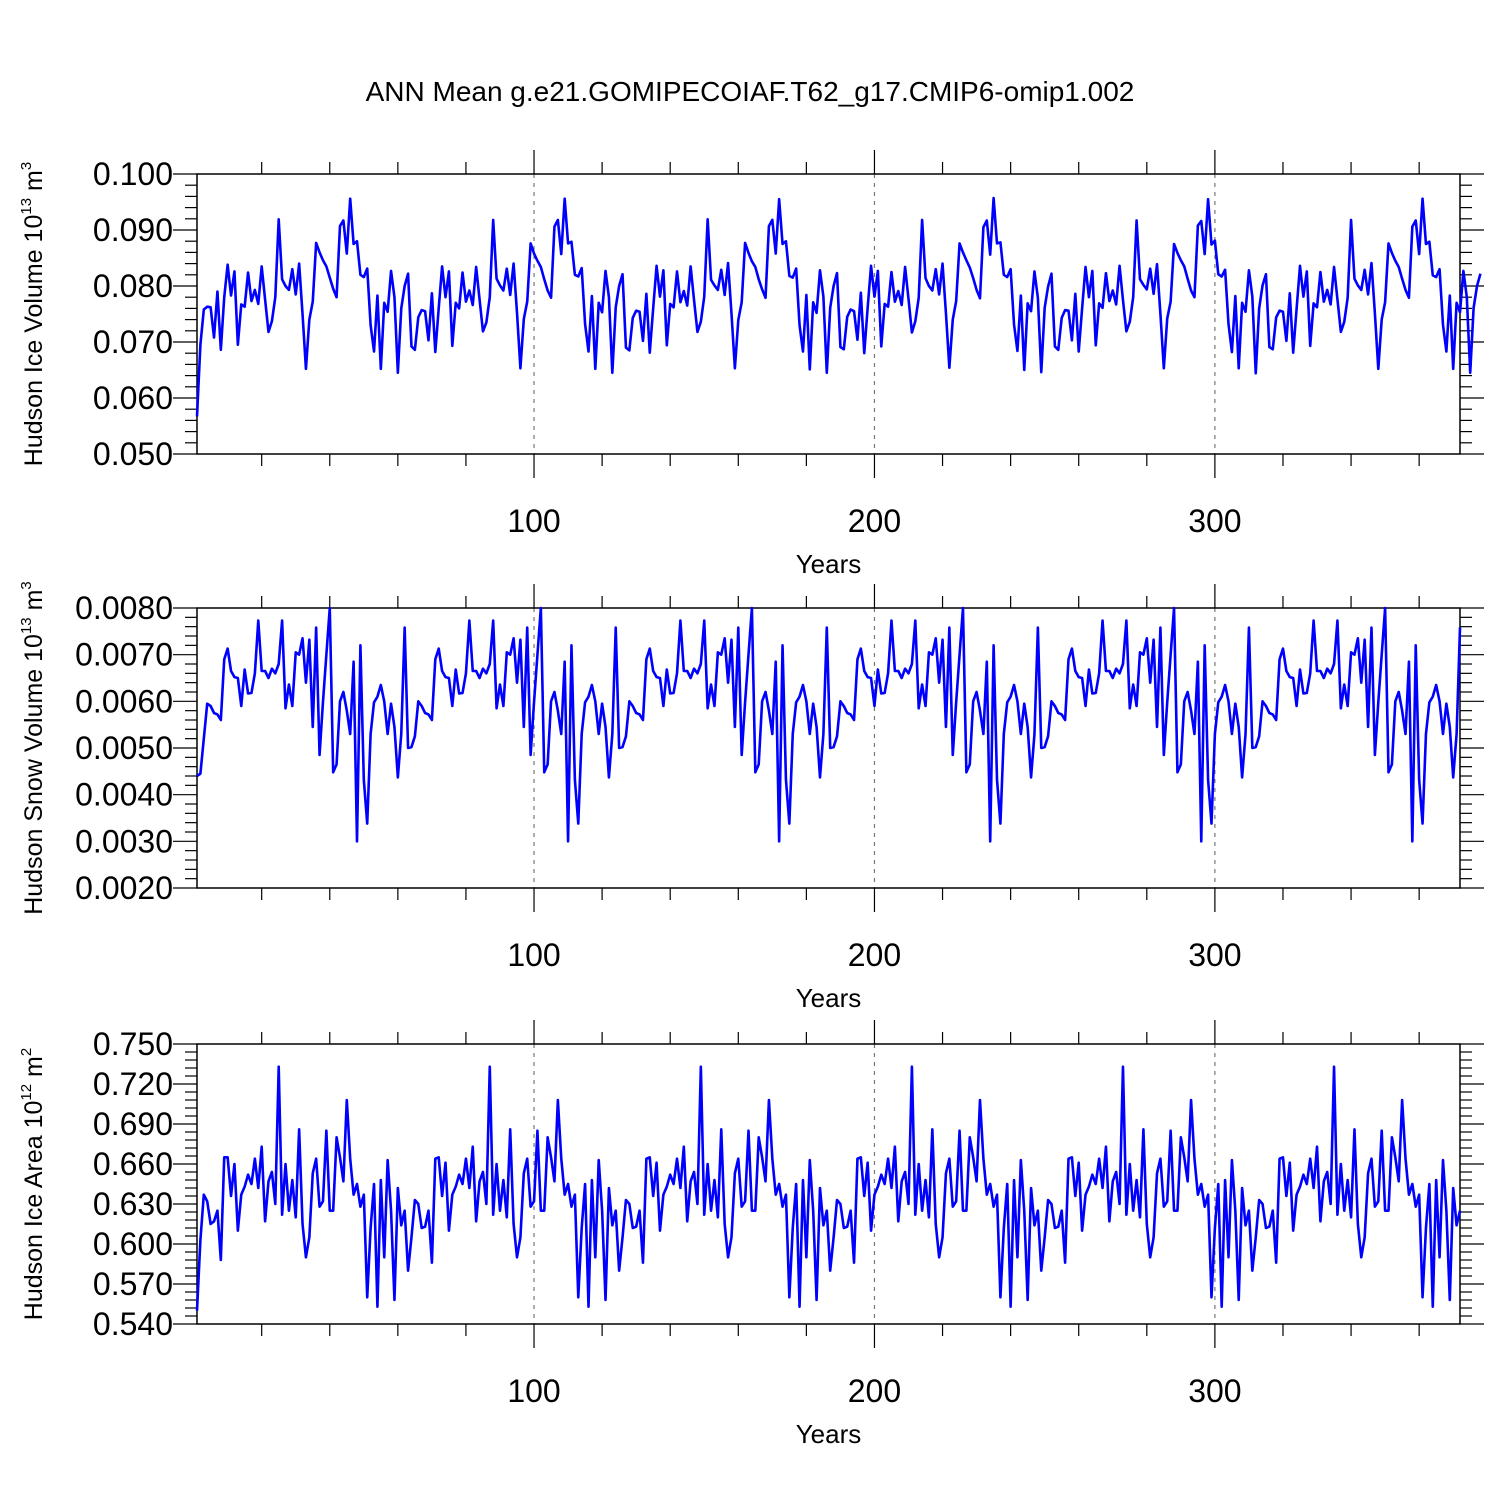  Describe the element at coordinates (34, 774) in the screenshot. I see `y-axis-label-text: Hudson Snow Volume 10` at that location.